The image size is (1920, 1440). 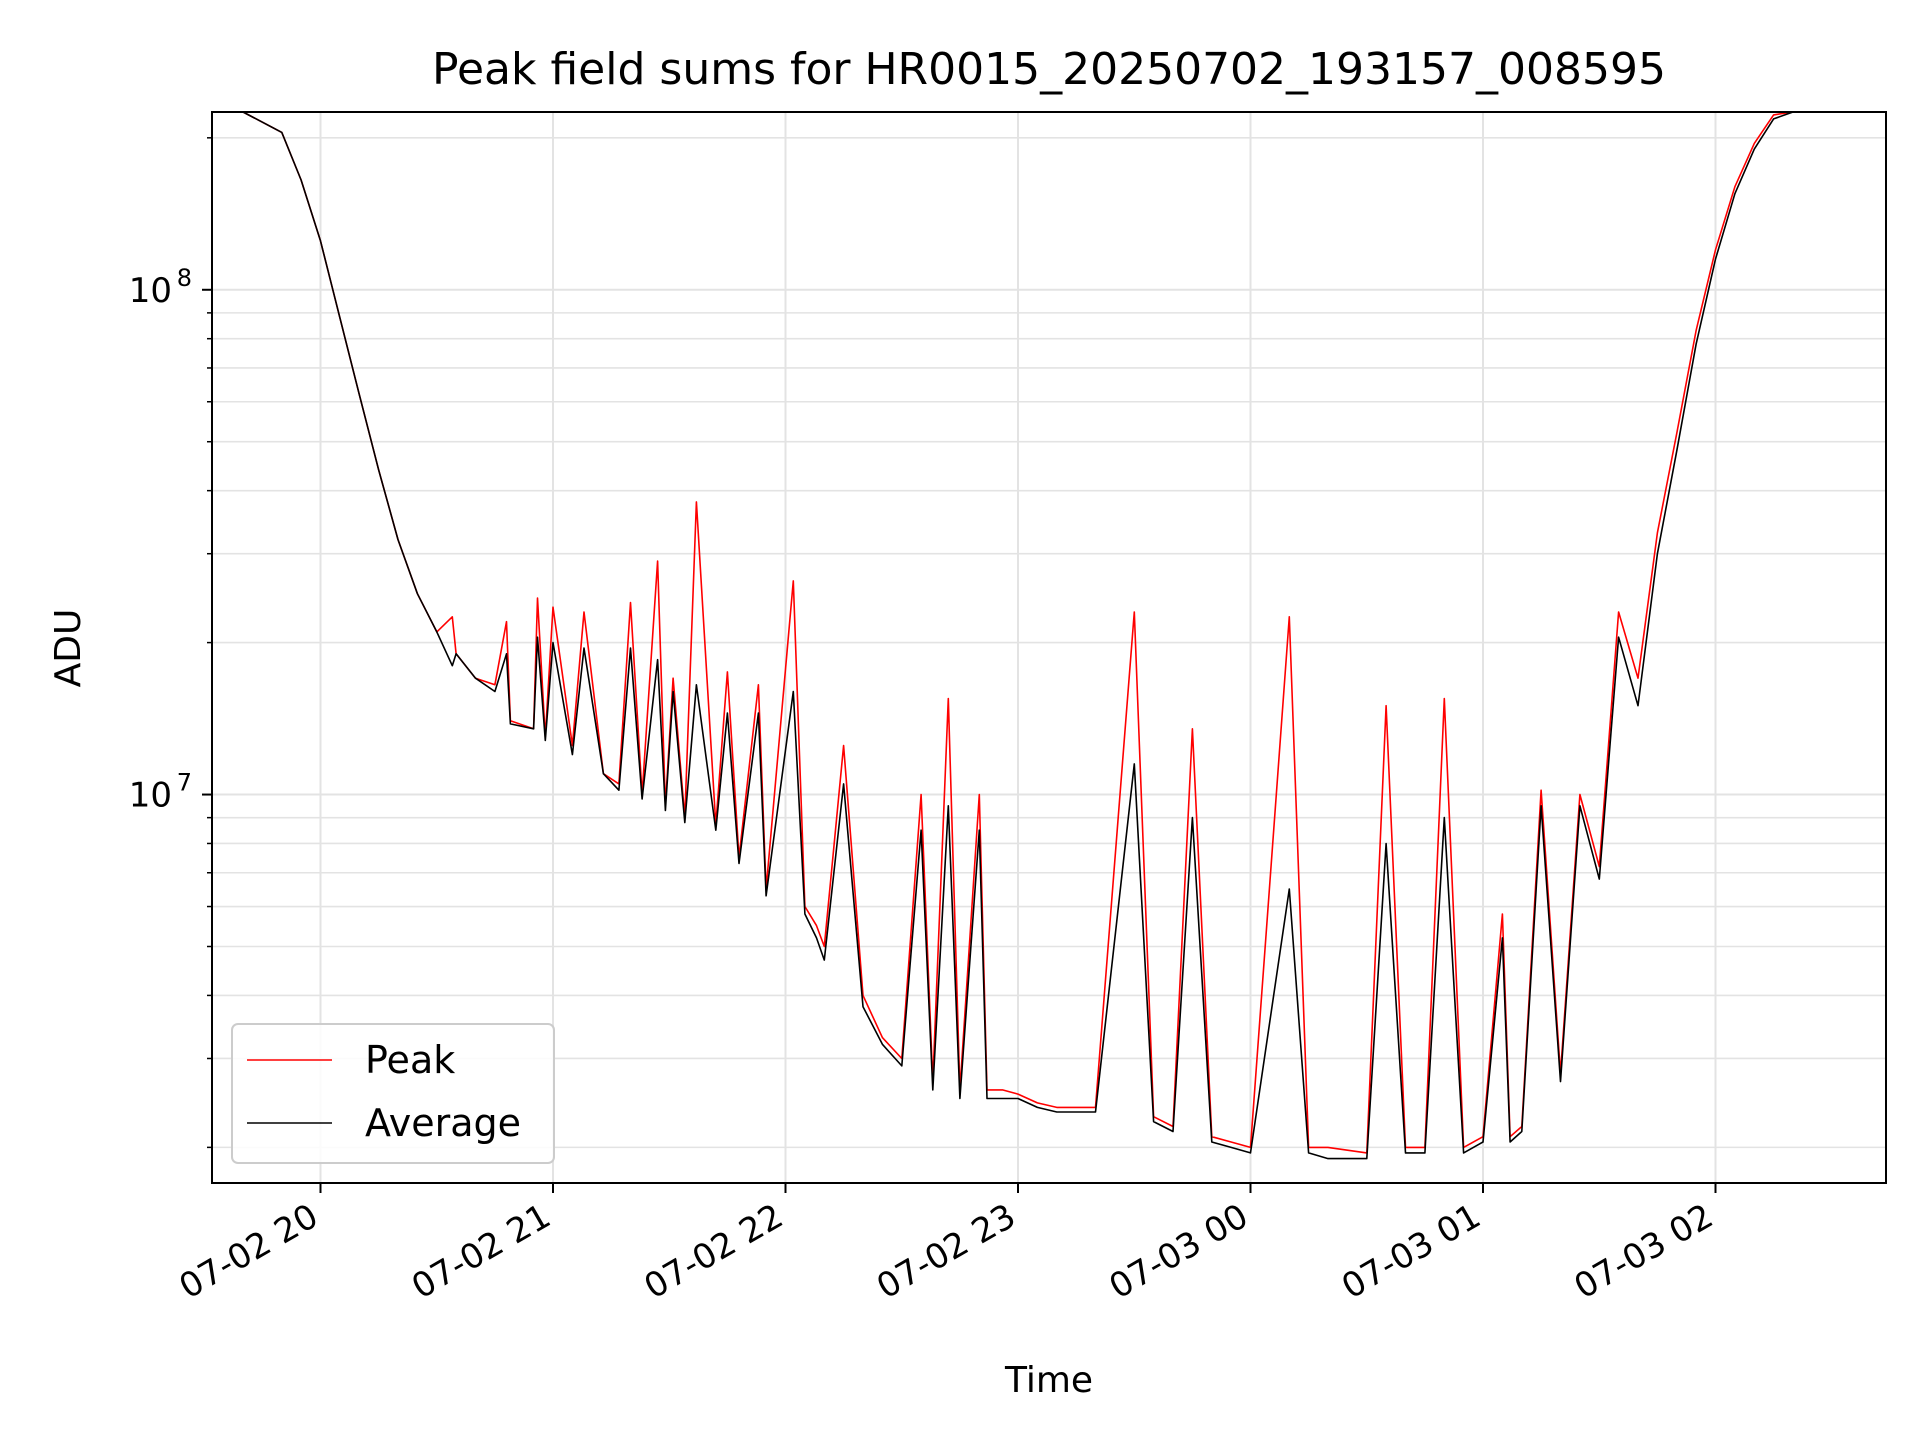 I want to click on y-tick-label-exponent: 7, so click(x=184, y=783).